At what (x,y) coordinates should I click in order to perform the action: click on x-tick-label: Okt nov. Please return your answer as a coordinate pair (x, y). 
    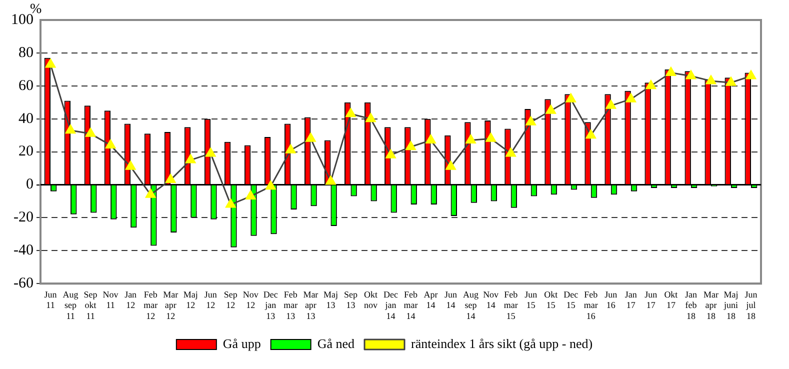
    Looking at the image, I should click on (371, 299).